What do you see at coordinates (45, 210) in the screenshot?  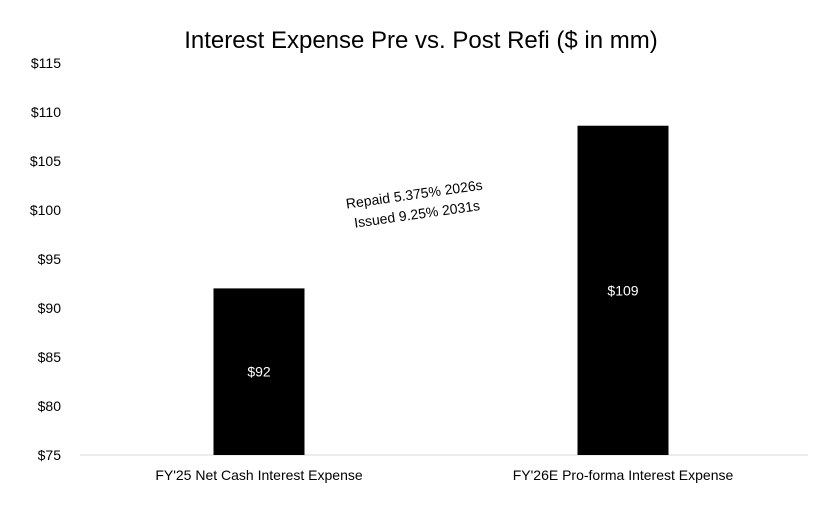 I see `y-tick-label: $100` at bounding box center [45, 210].